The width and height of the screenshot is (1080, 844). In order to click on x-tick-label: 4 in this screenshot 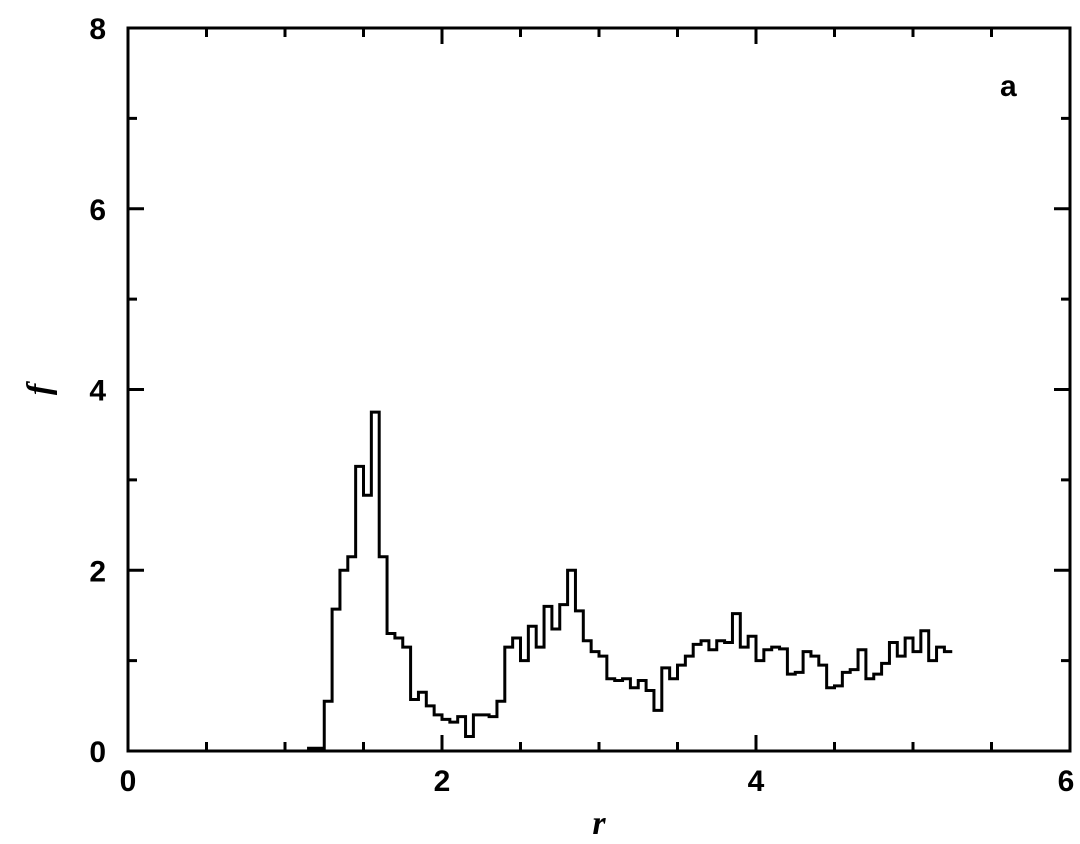, I will do `click(756, 781)`.